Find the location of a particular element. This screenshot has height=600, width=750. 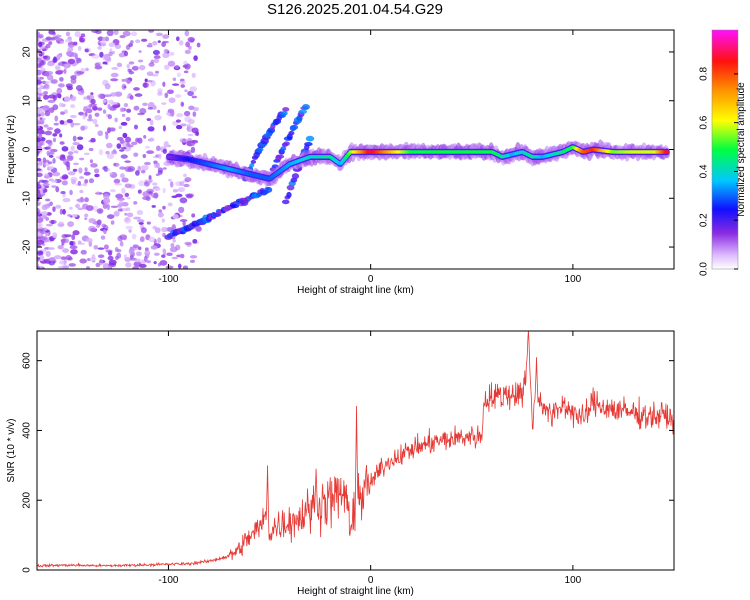

colorbar-tick-label: 0.8 is located at coordinates (704, 74).